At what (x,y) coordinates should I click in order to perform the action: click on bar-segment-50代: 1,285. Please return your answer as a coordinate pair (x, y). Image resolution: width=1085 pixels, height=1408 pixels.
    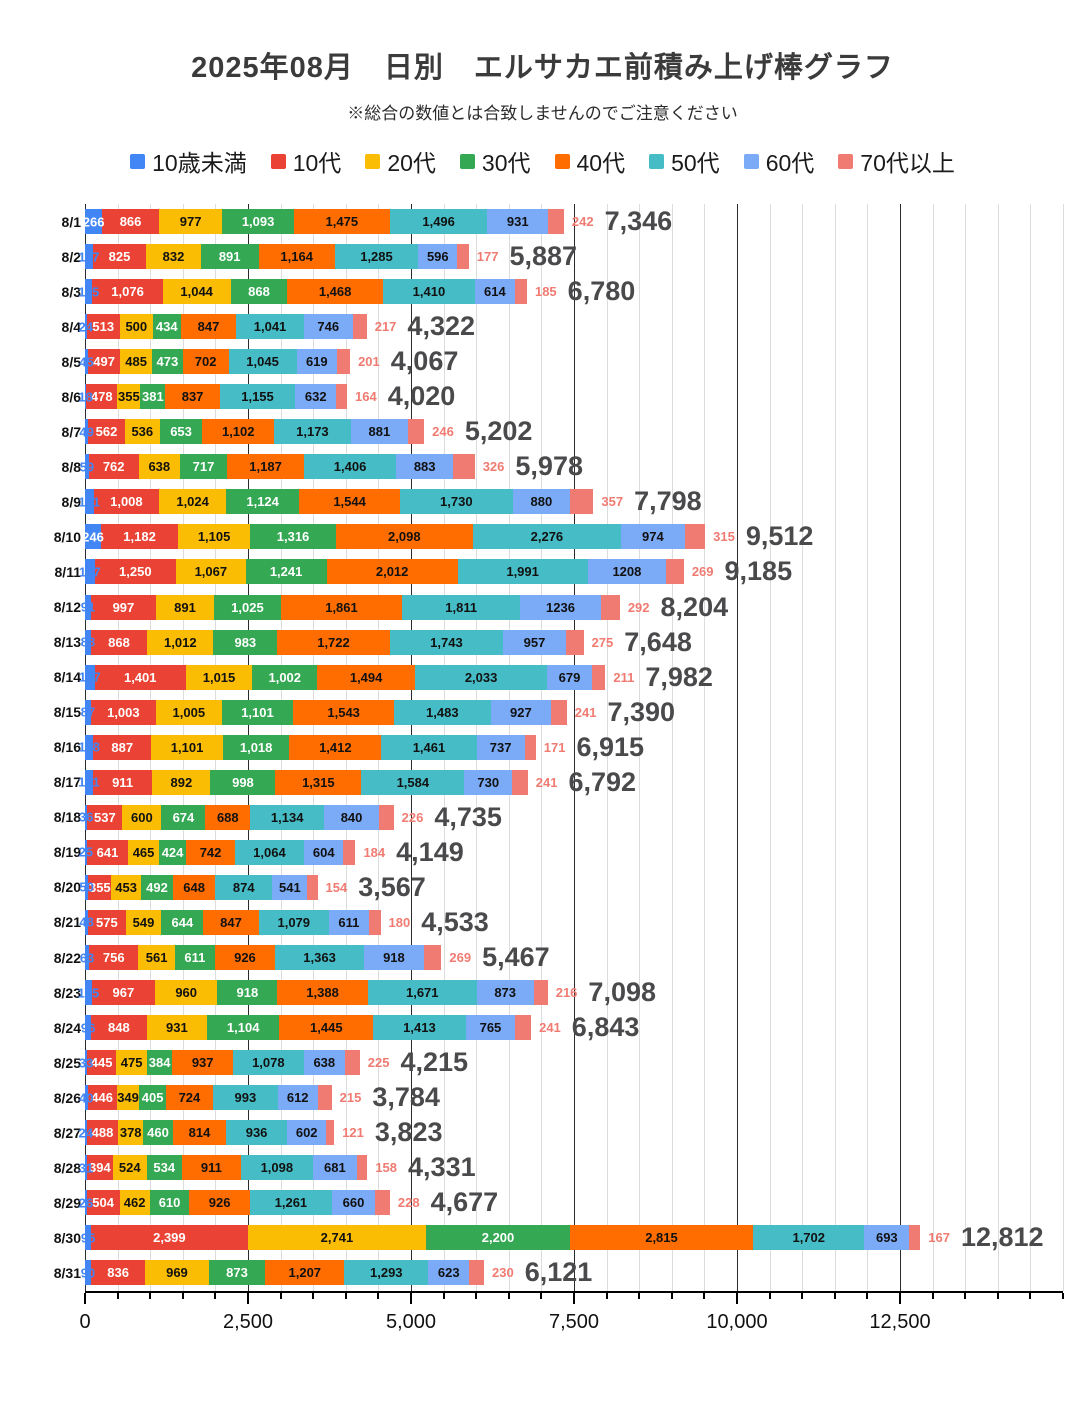
    Looking at the image, I should click on (376, 257).